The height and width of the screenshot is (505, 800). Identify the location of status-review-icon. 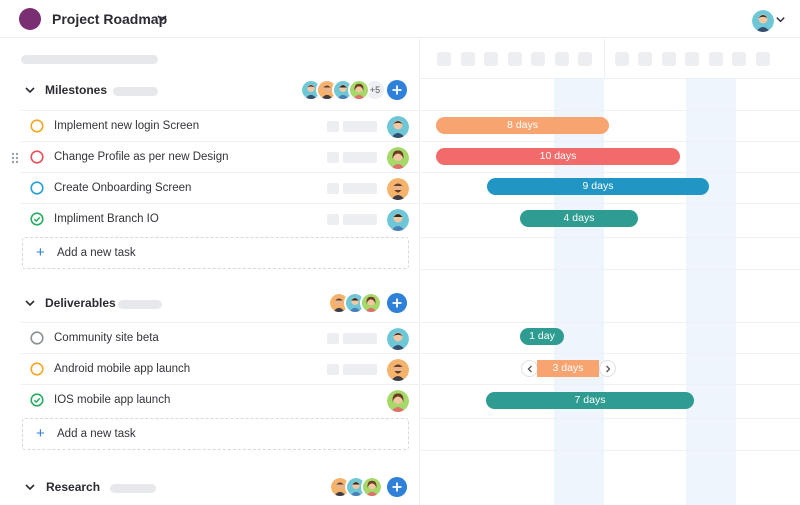
(37, 188).